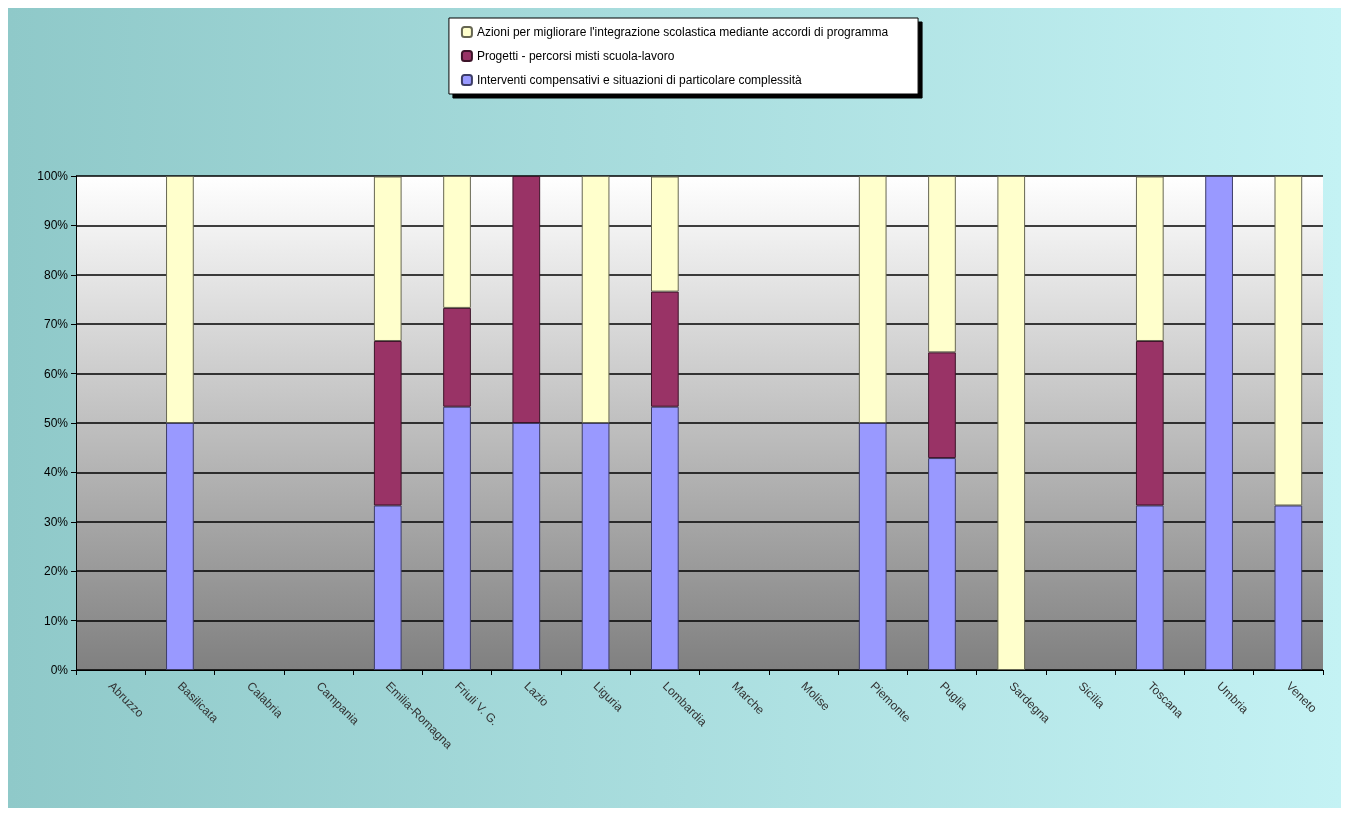 The height and width of the screenshot is (816, 1349). Describe the element at coordinates (639, 80) in the screenshot. I see `legend-label: Interventi compensativi e situazioni di particolare complessità` at that location.